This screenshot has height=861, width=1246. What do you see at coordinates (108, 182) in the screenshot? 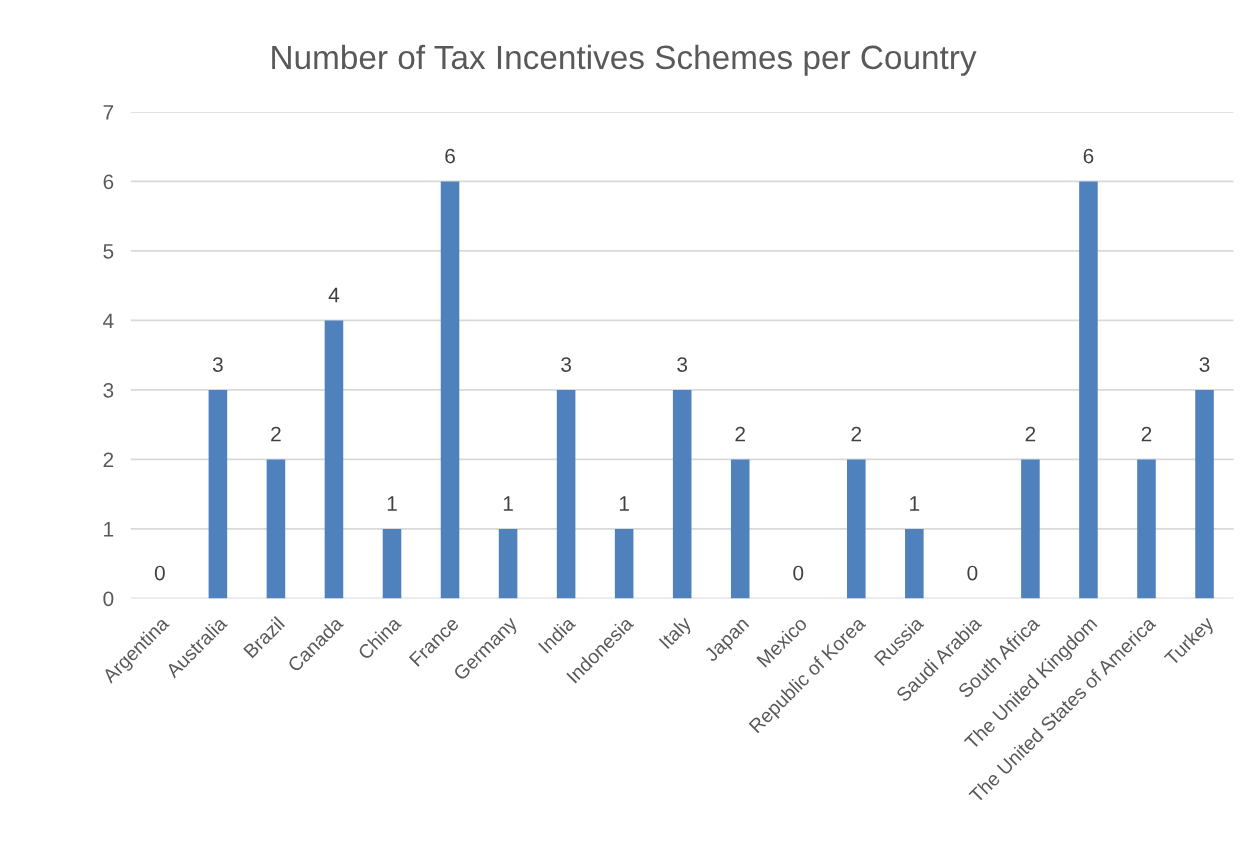
I see `y-tick-label: 6` at bounding box center [108, 182].